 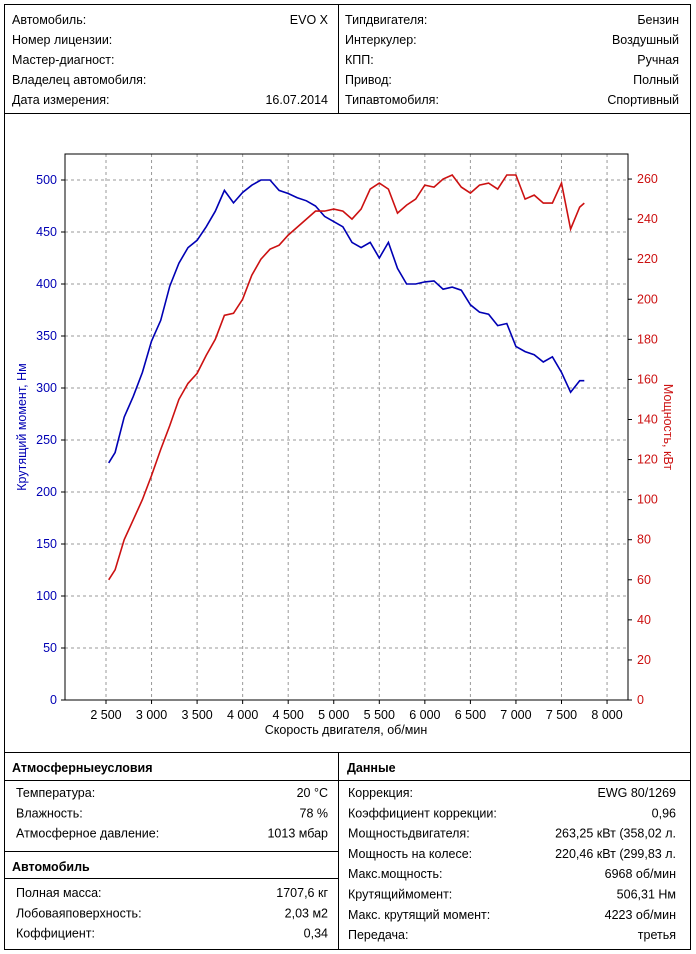 I want to click on field-value: Полный, so click(x=656, y=80).